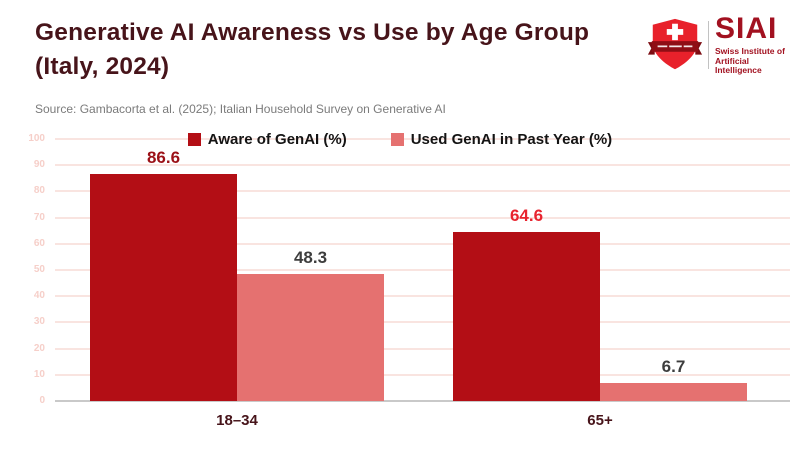  What do you see at coordinates (39, 348) in the screenshot?
I see `y-tick-label-20: 20` at bounding box center [39, 348].